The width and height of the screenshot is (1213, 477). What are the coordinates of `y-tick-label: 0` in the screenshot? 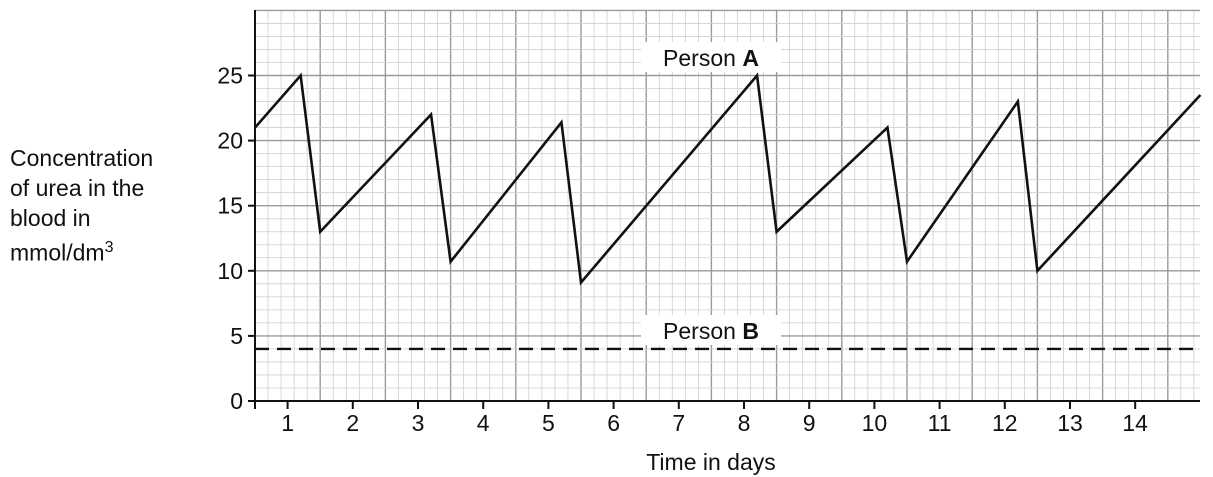 It's located at (236, 401).